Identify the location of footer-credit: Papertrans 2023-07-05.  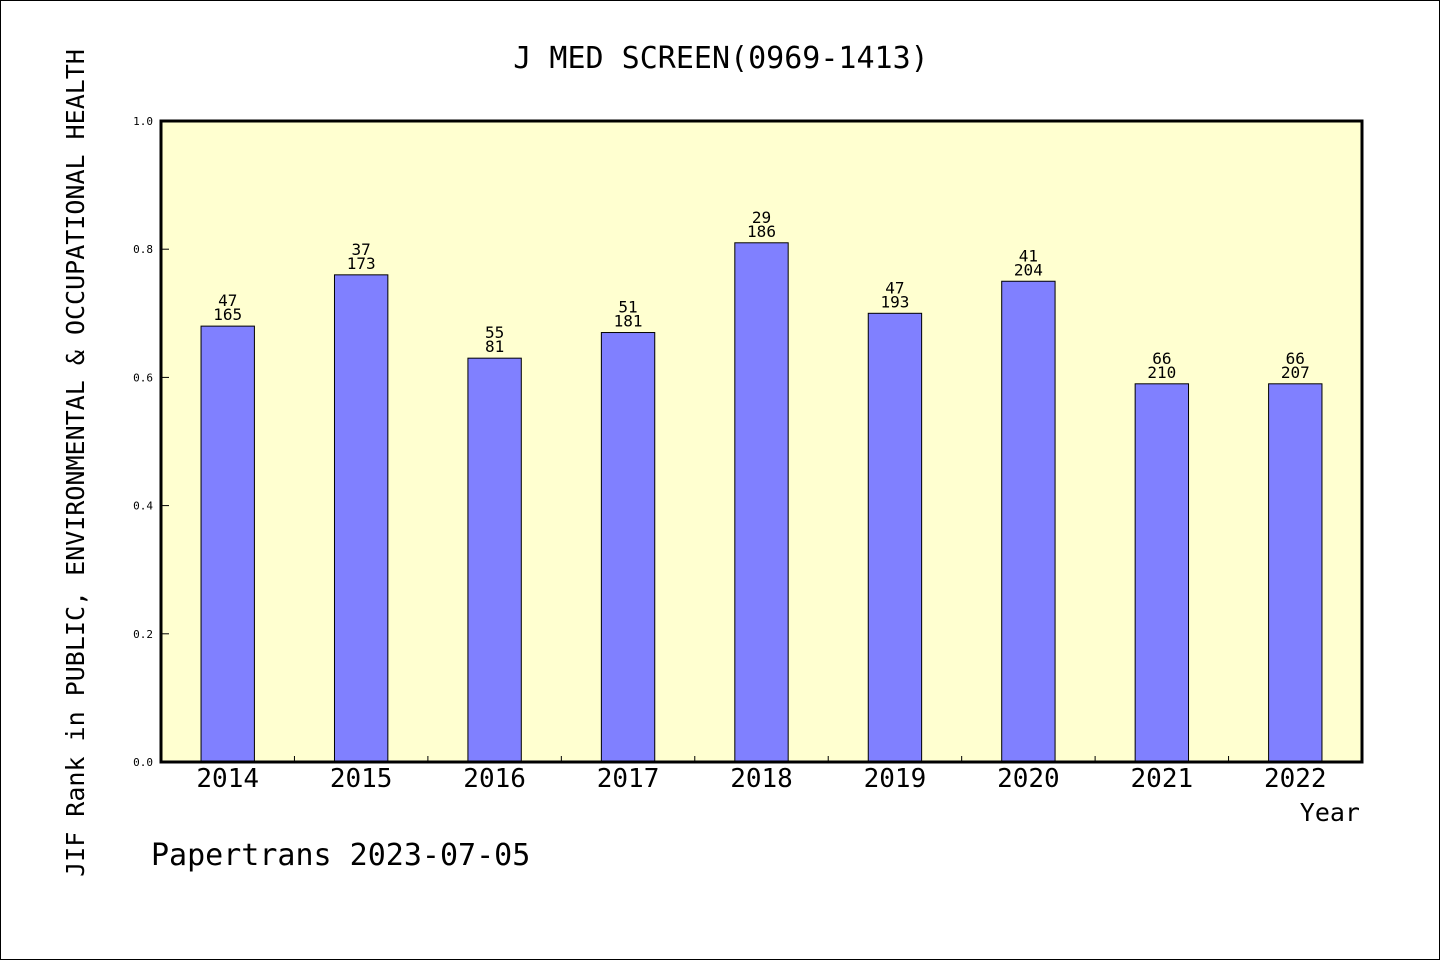
(340, 855).